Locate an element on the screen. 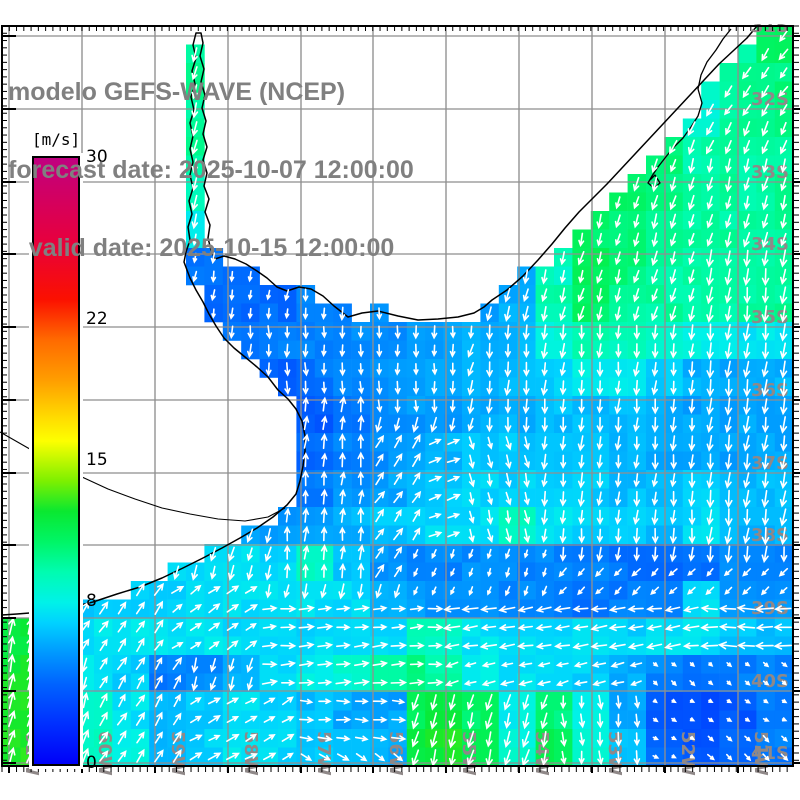 This screenshot has width=800, height=800. lat-label: 38S is located at coordinates (770, 535).